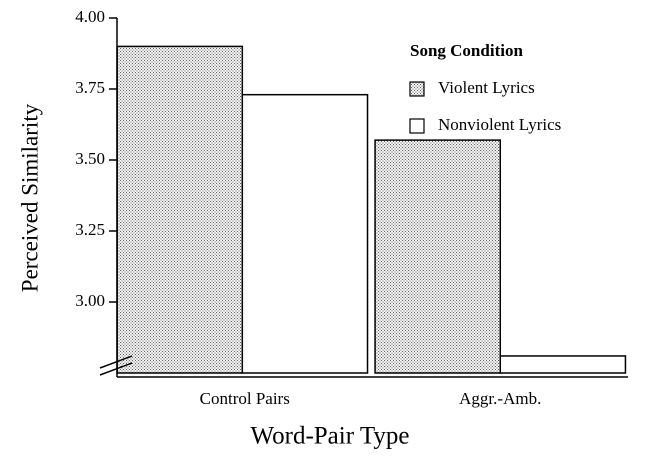  What do you see at coordinates (90, 87) in the screenshot?
I see `y-tick-label: 3.75` at bounding box center [90, 87].